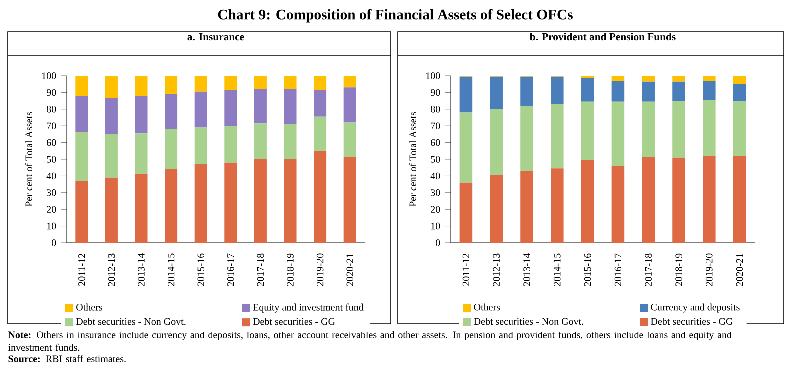 This screenshot has height=389, width=791. What do you see at coordinates (679, 270) in the screenshot?
I see `x-tick-label: 2018-19` at bounding box center [679, 270].